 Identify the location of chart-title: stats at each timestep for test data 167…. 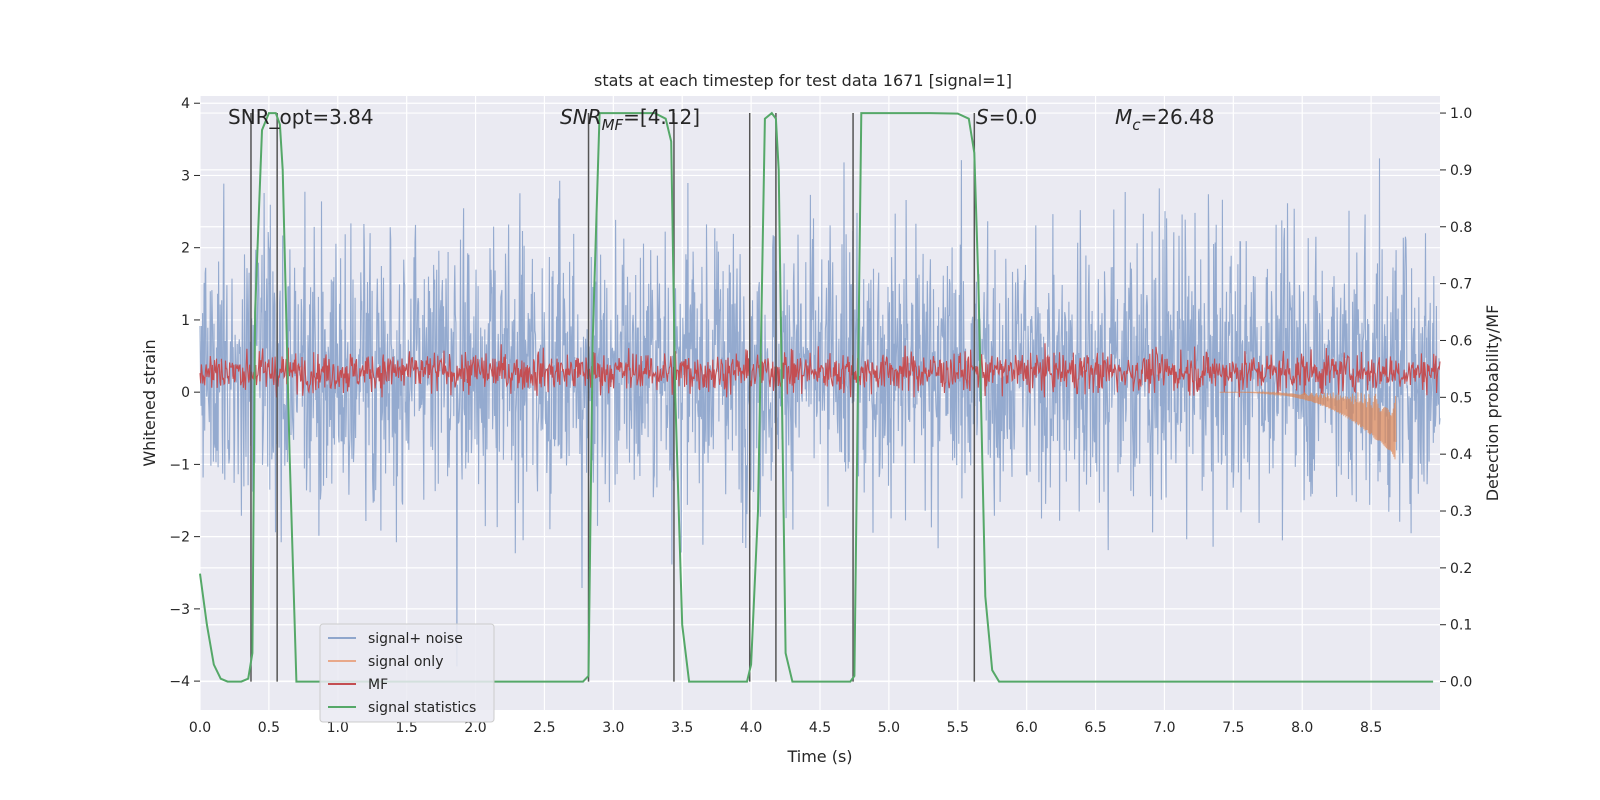
(803, 80).